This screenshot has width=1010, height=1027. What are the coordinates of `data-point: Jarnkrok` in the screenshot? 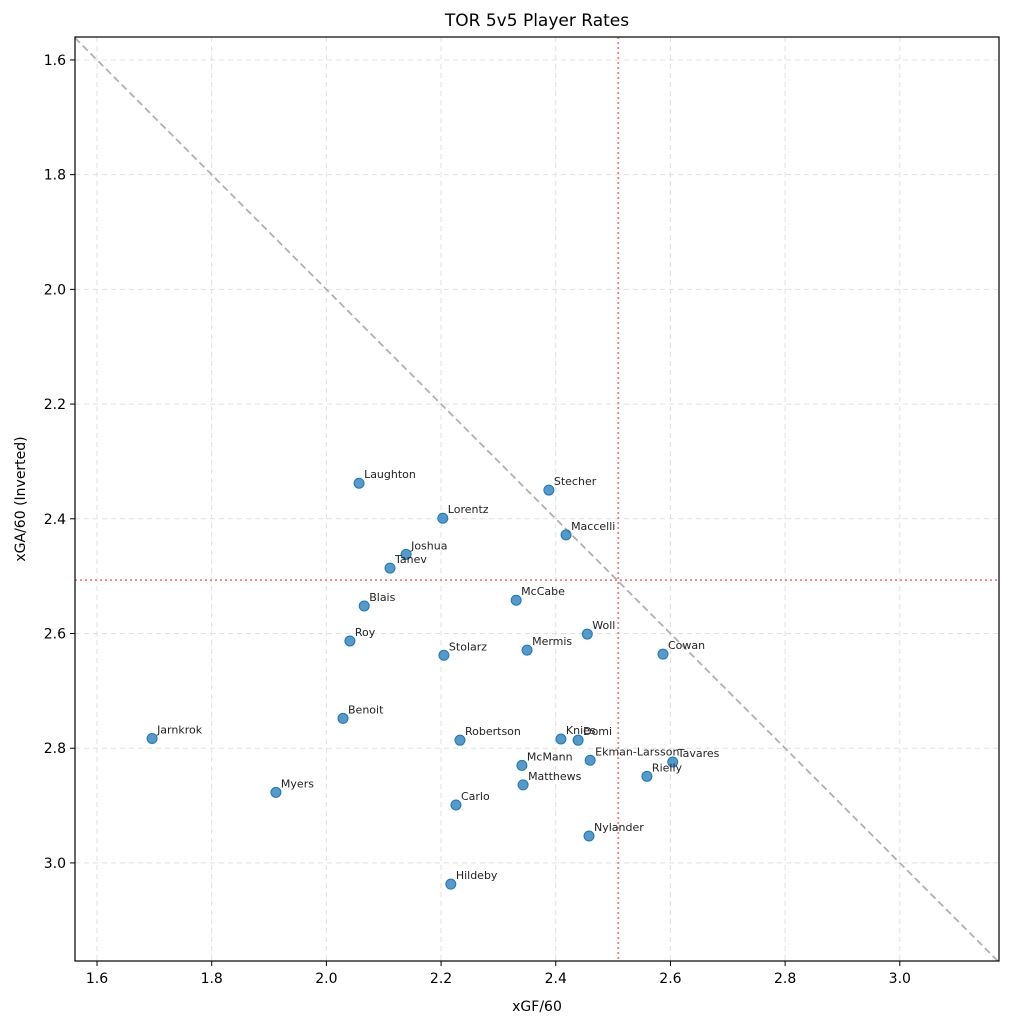 It's located at (174, 733).